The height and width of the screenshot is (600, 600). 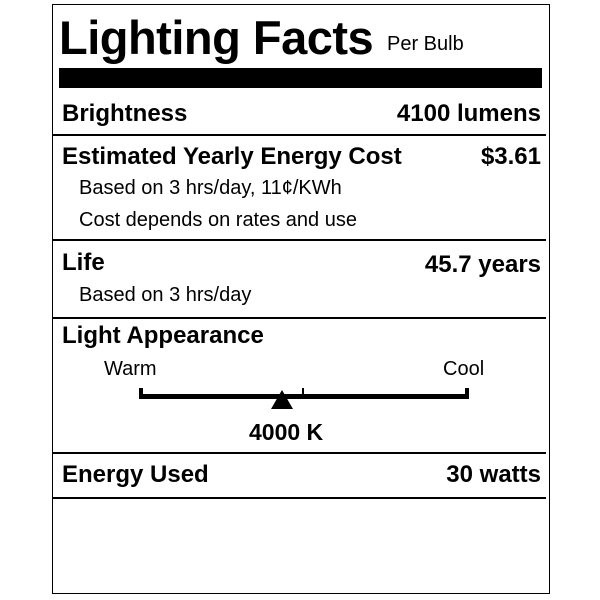 What do you see at coordinates (83, 262) in the screenshot?
I see `life-label: Life` at bounding box center [83, 262].